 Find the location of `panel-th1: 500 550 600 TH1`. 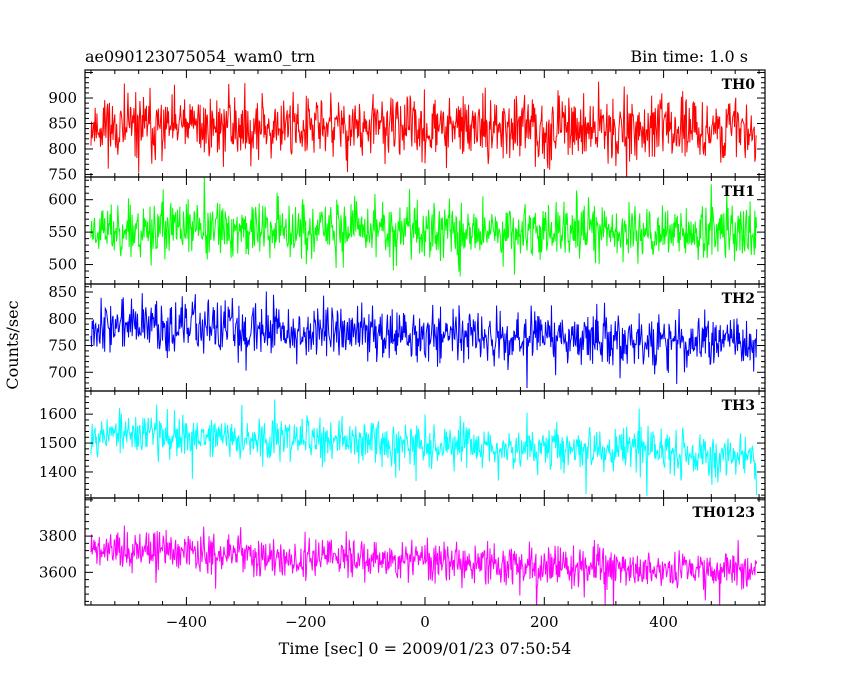

panel-th1: 500 550 600 TH1 is located at coordinates (407, 230).